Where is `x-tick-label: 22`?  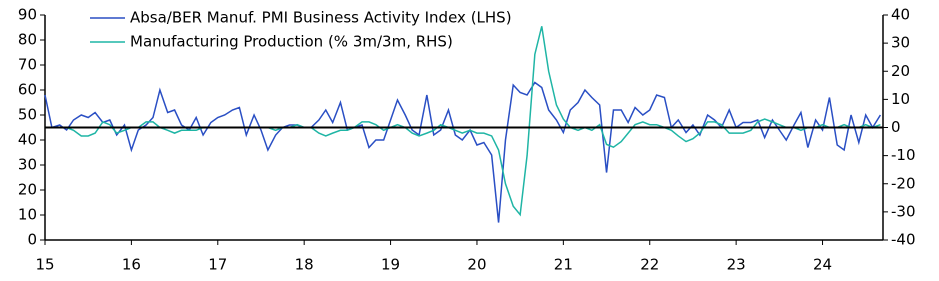
x-tick-label: 22 is located at coordinates (649, 265).